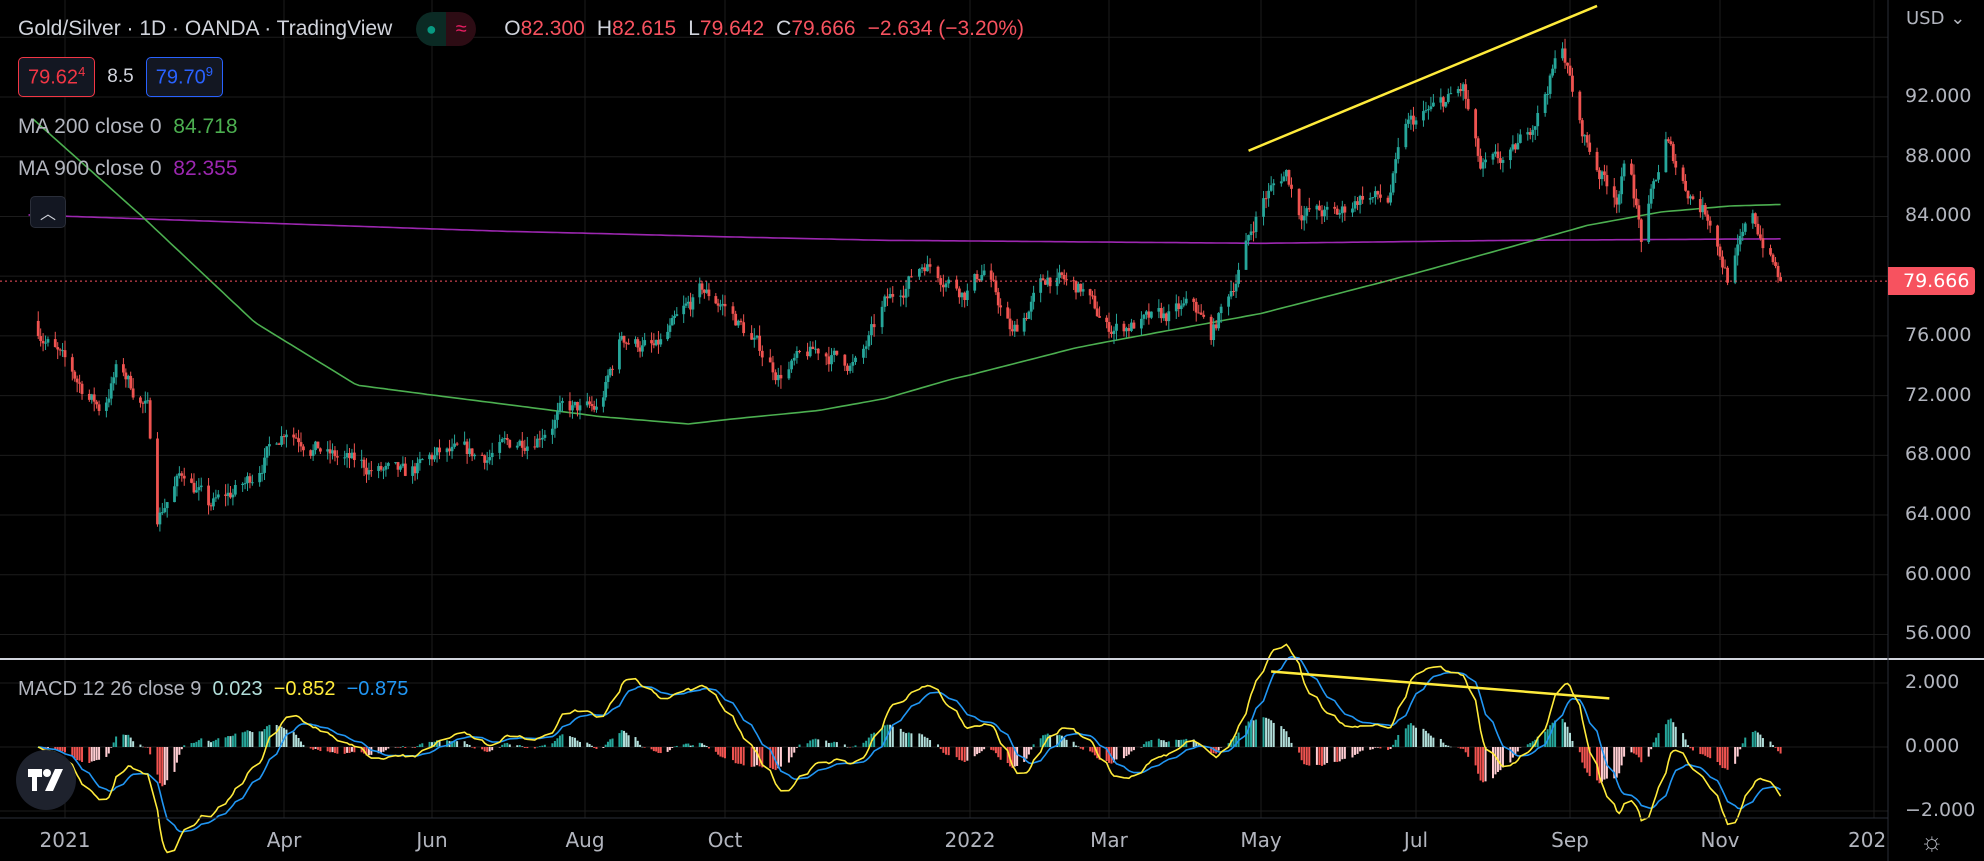 The width and height of the screenshot is (1984, 861). What do you see at coordinates (57, 77) in the screenshot?
I see `sell-button: 79.624` at bounding box center [57, 77].